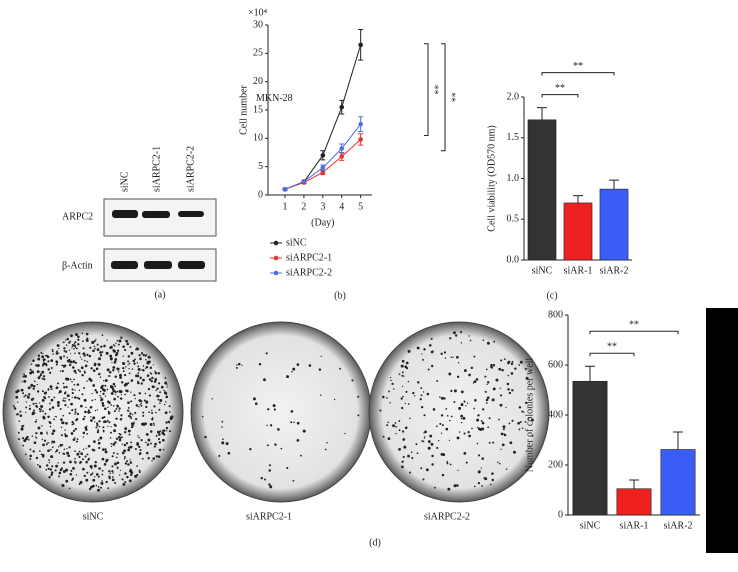 The image size is (738, 572). What do you see at coordinates (491, 178) in the screenshot?
I see `y-label: Cell viability (OD570 nm)` at bounding box center [491, 178].